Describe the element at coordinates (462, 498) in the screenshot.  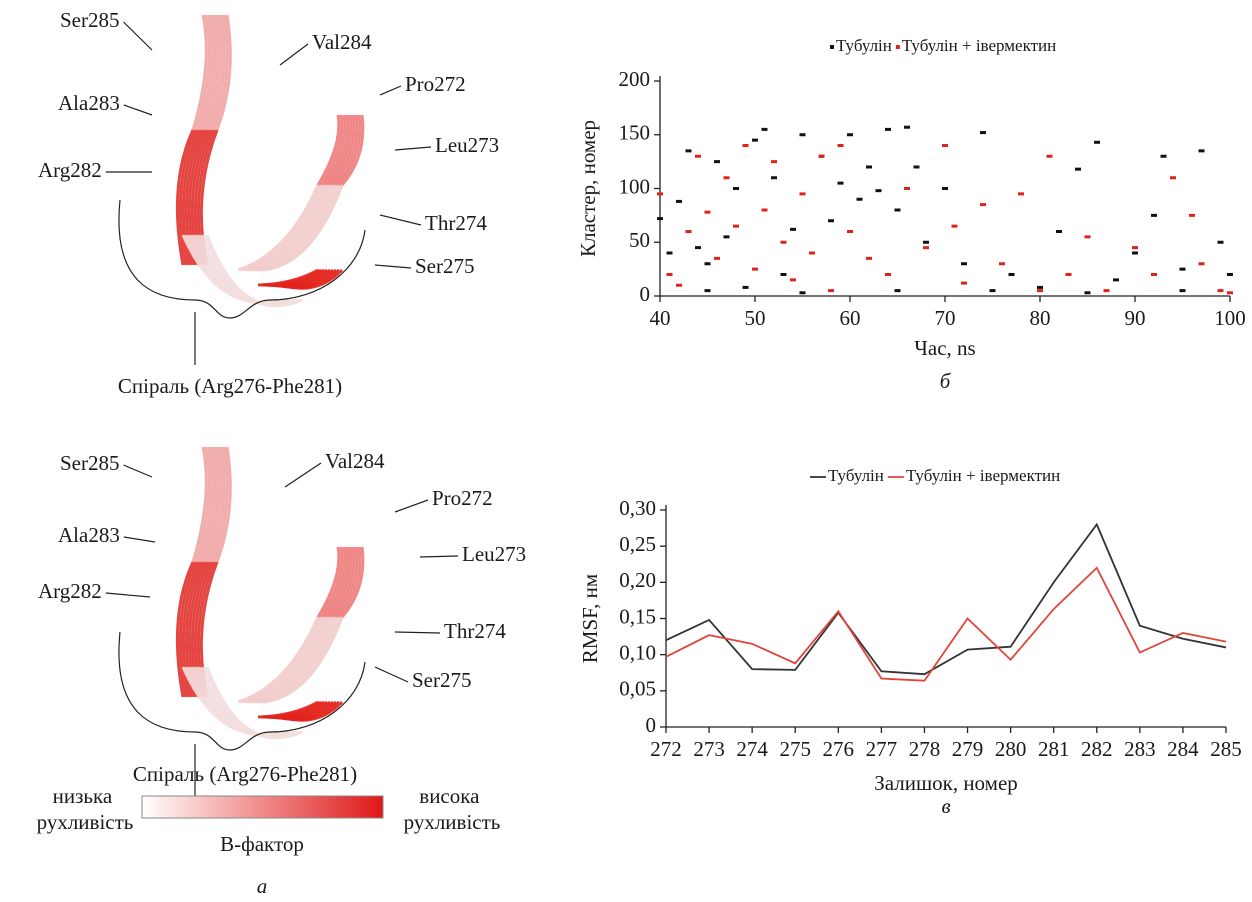
I see `residue-label: Pro272` at that location.